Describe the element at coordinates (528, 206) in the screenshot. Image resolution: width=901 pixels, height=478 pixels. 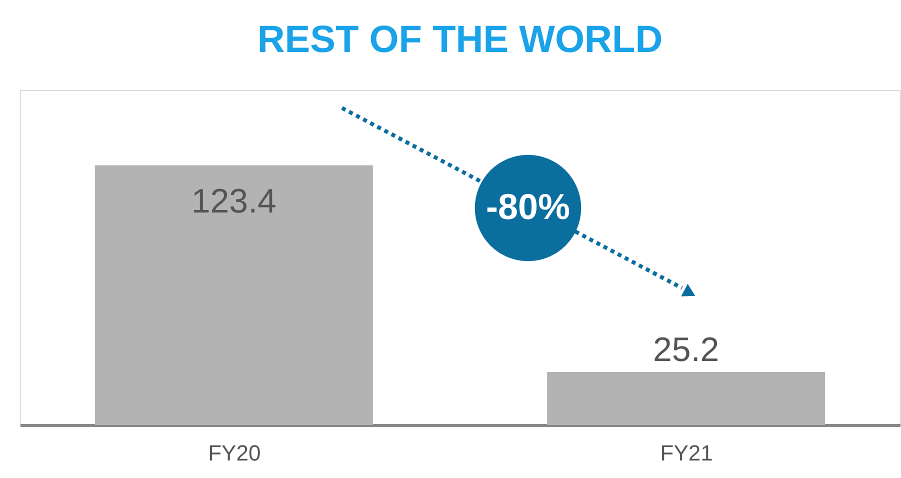
I see `annotation: -80%` at that location.